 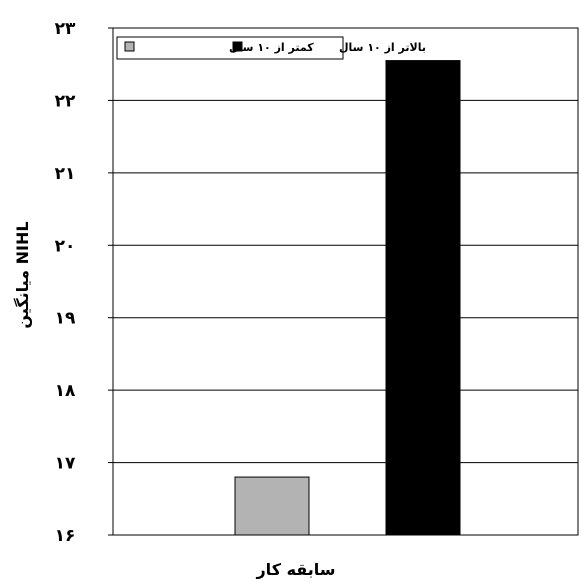 I want to click on y-tick-label: ۱۷, so click(x=65, y=464).